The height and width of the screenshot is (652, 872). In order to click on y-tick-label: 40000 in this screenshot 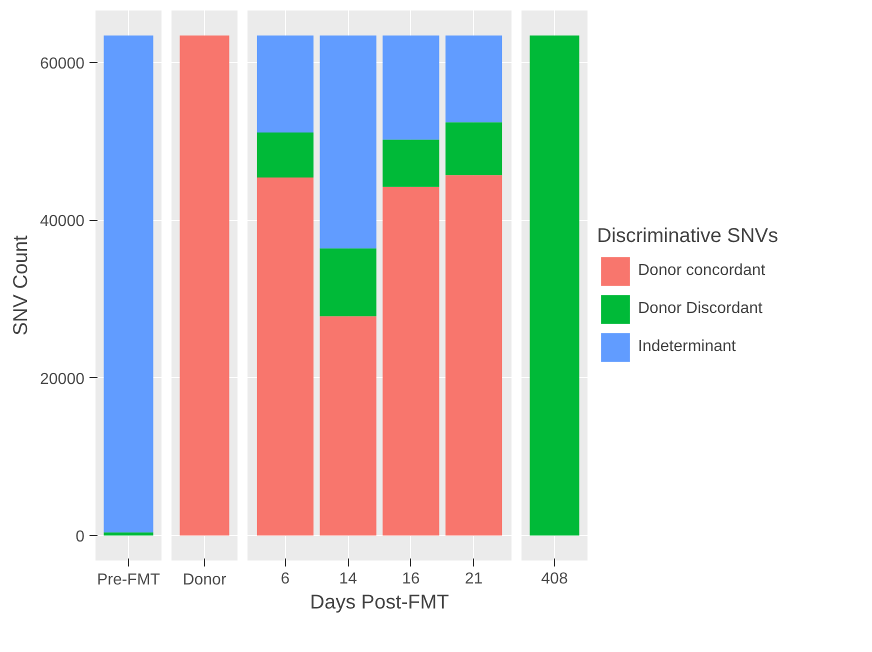, I will do `click(62, 221)`.